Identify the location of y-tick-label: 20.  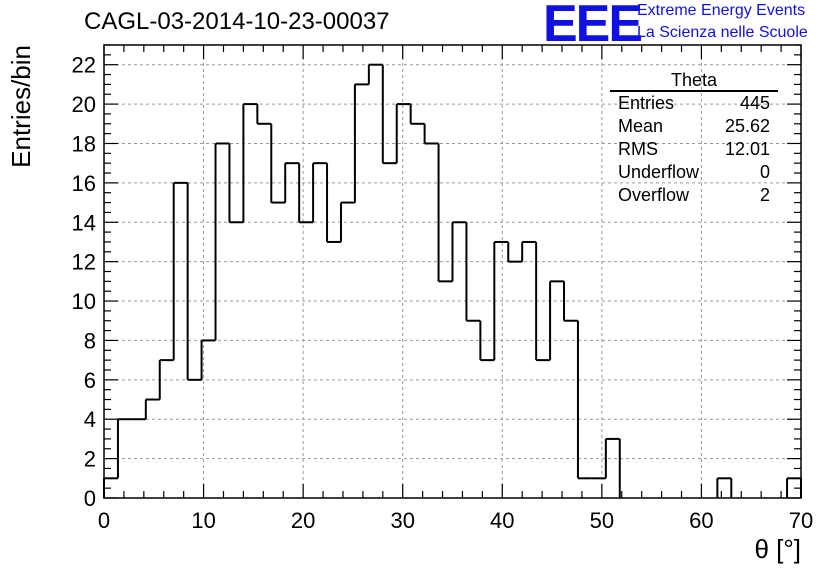
(84, 104).